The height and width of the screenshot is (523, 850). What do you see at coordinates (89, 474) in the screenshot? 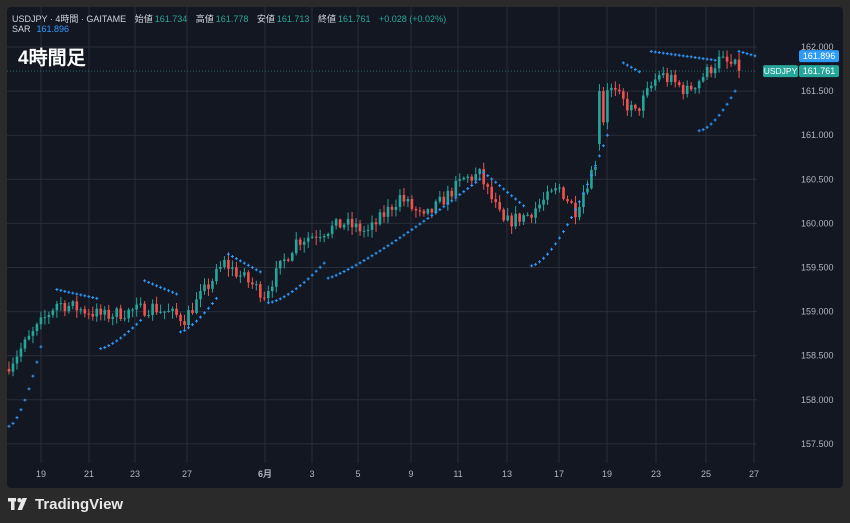
I see `time-tick-label: 21` at bounding box center [89, 474].